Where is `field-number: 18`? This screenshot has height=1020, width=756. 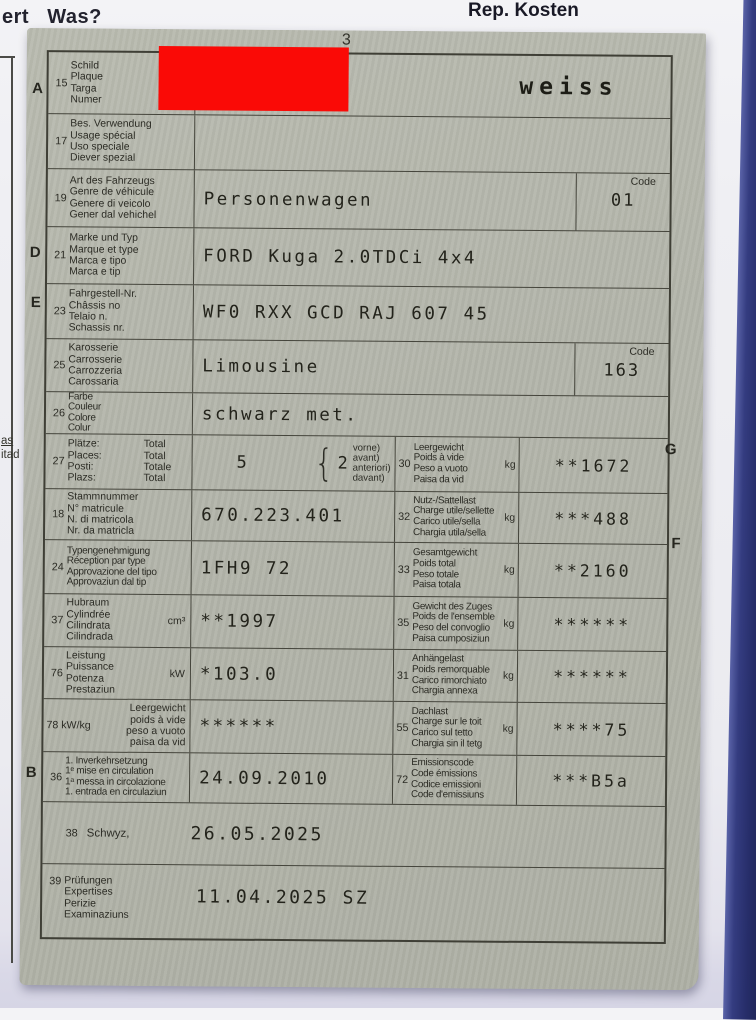
field-number: 18 is located at coordinates (58, 514).